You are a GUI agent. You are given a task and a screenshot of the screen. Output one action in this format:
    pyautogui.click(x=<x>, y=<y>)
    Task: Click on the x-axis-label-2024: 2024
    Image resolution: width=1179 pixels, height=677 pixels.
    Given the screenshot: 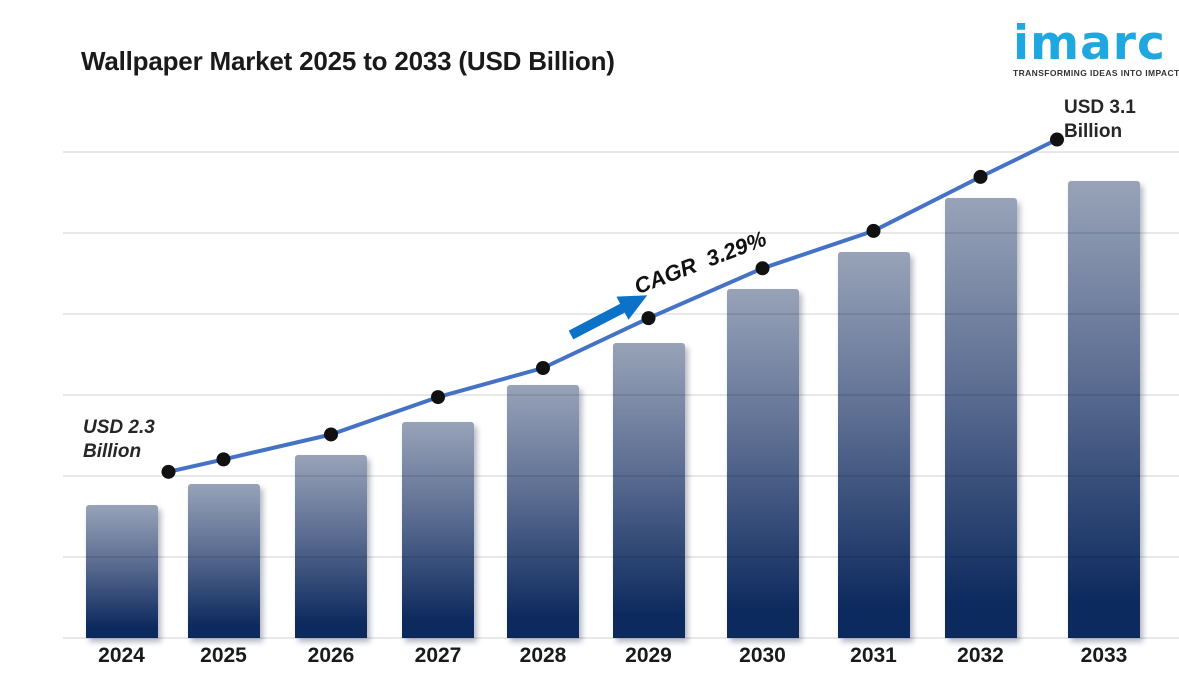 What is the action you would take?
    pyautogui.click(x=121, y=655)
    